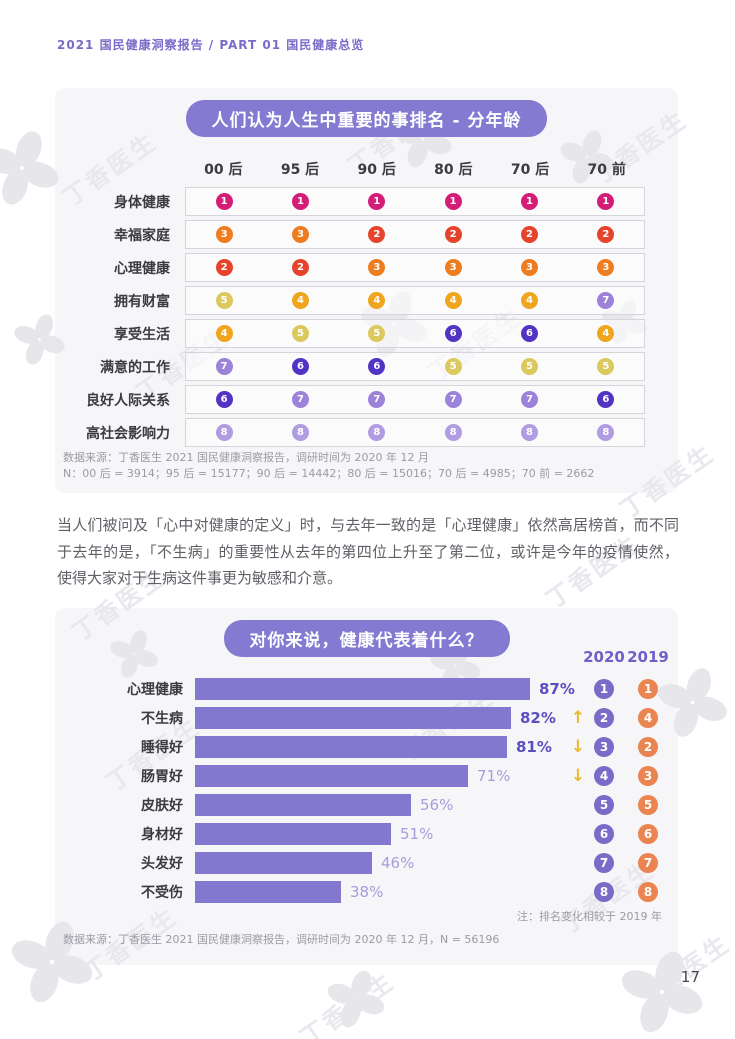  What do you see at coordinates (142, 268) in the screenshot?
I see `ranking-row-label: 心理健康` at bounding box center [142, 268].